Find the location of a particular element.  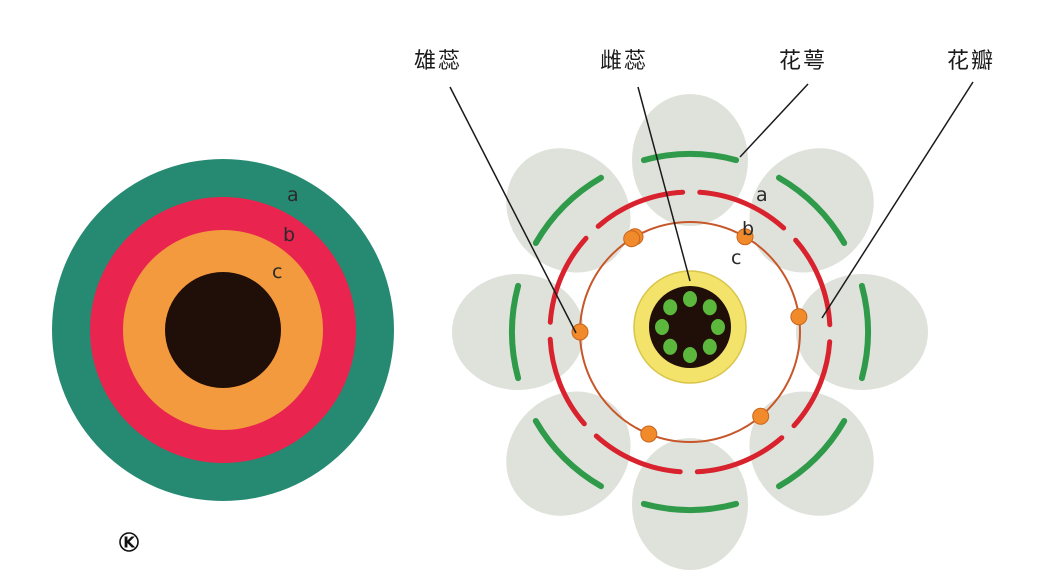

label-pistil: 雌蕊 is located at coordinates (624, 61).